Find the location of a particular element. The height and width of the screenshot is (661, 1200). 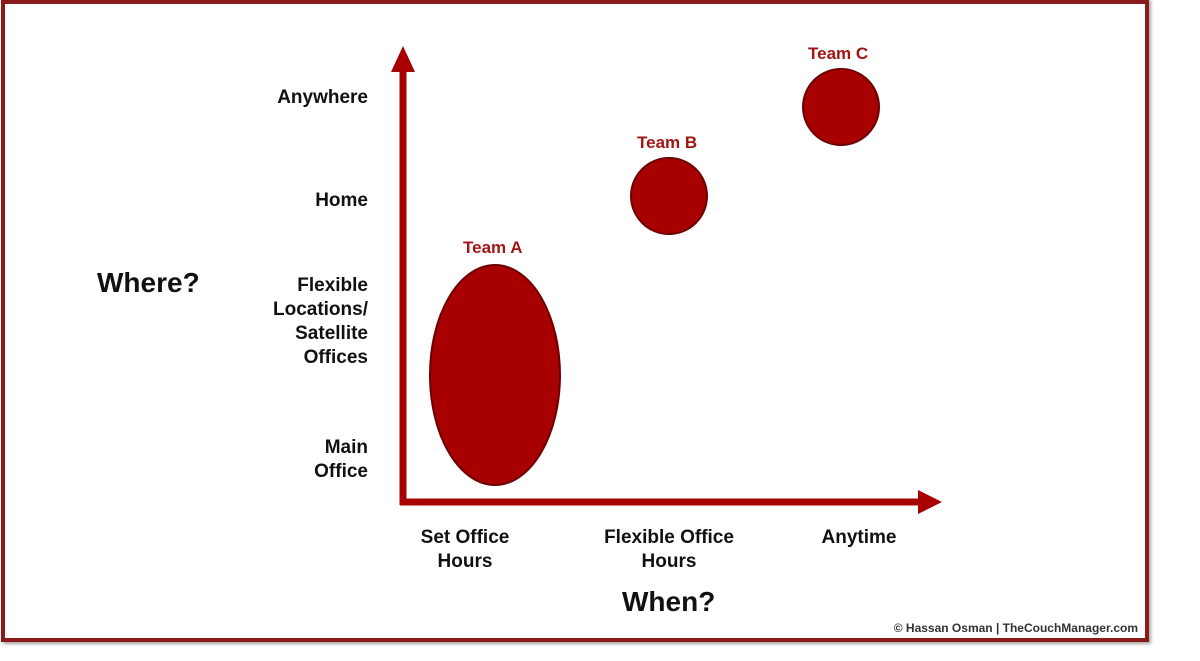

x-tick-anytime: Anytime is located at coordinates (859, 537).